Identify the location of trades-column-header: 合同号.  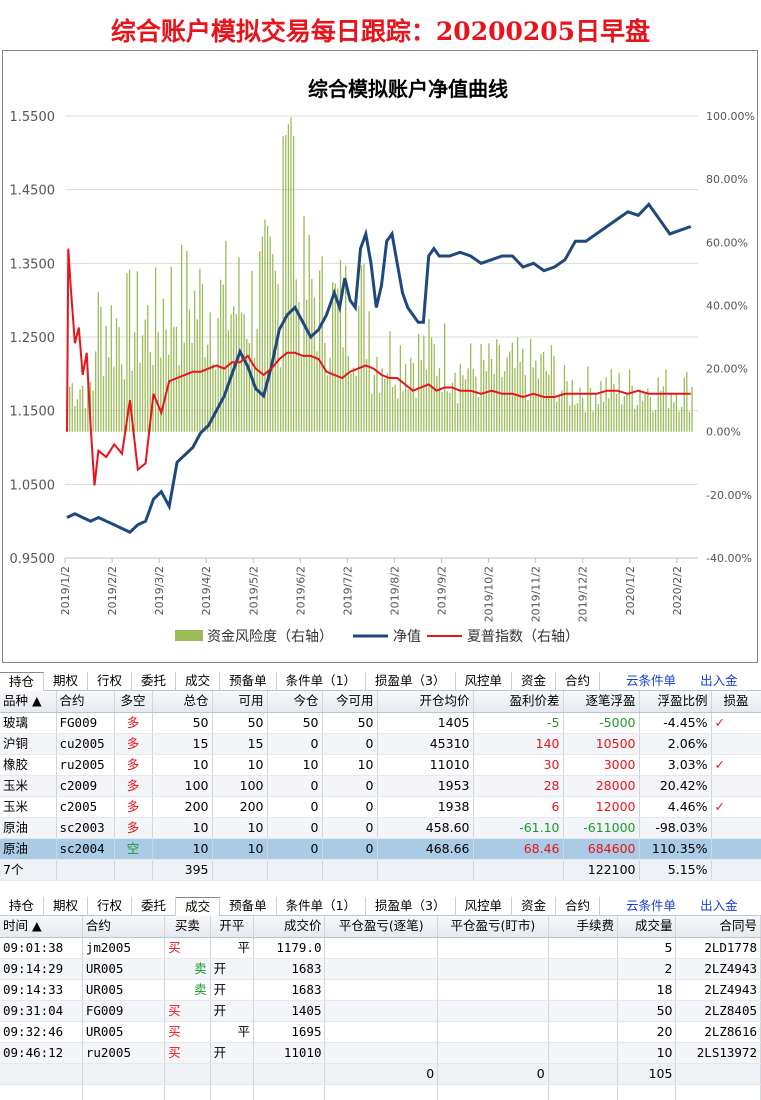
(718, 927).